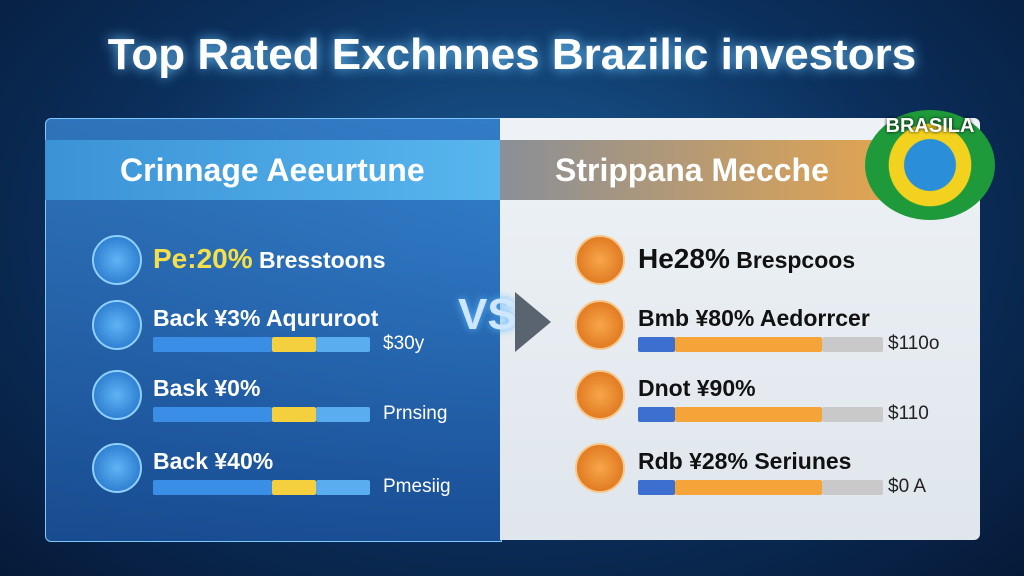 The width and height of the screenshot is (1024, 576). I want to click on left-header: Crinnage Aeeurtune, so click(272, 170).